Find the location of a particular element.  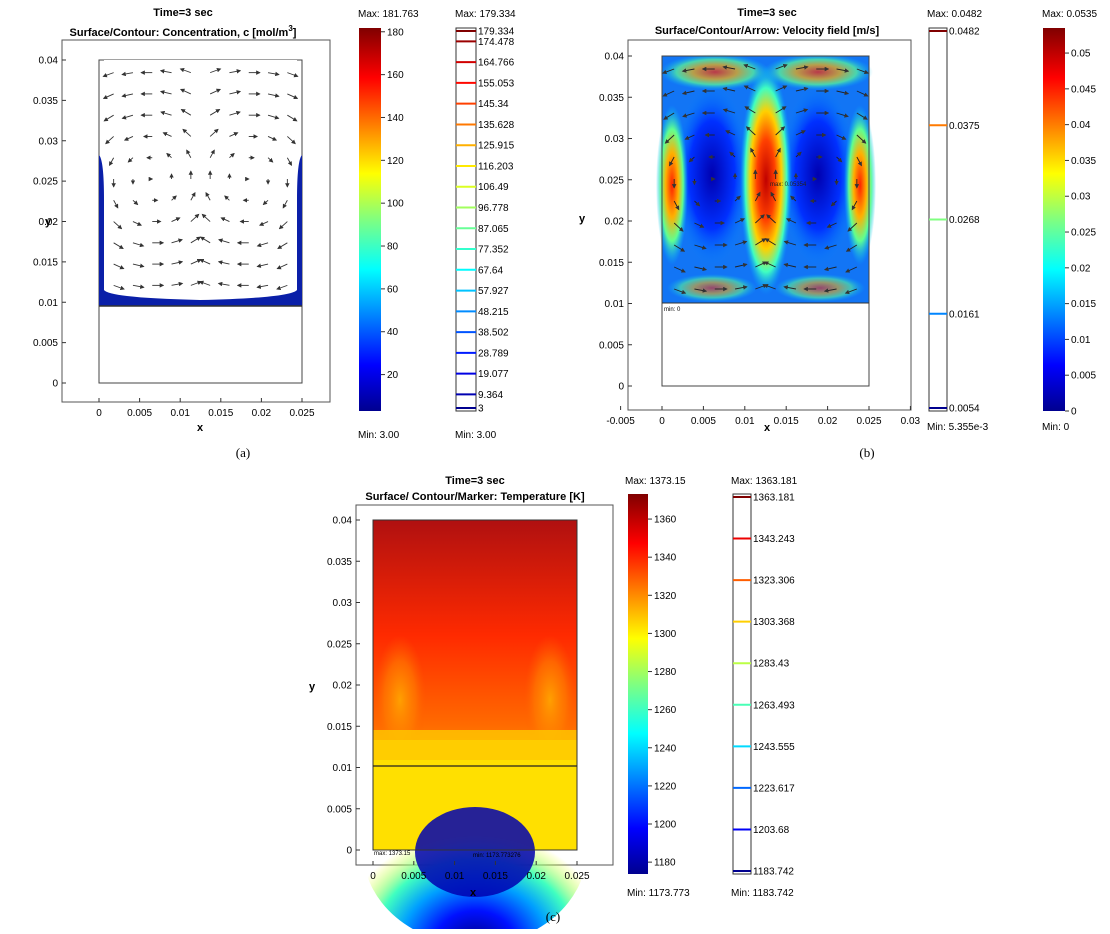

panel-c-title: Surface/ Contour/Marker: Temperature [K] is located at coordinates (475, 497).